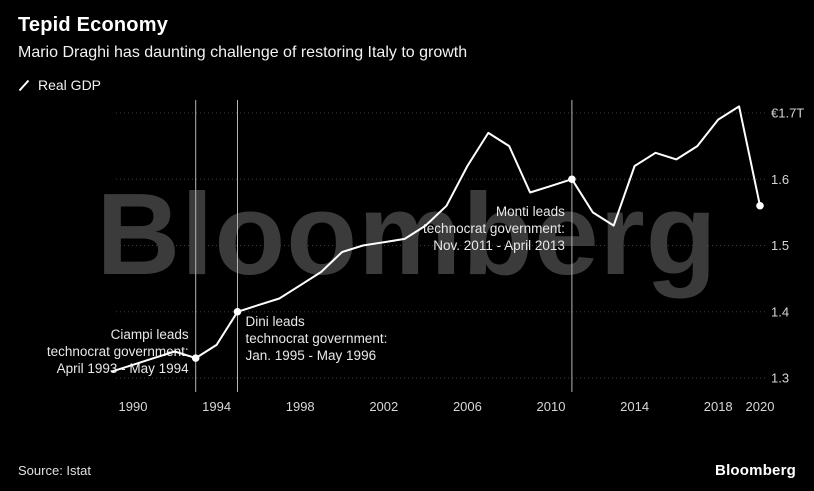 This screenshot has width=814, height=491. Describe the element at coordinates (93, 25) in the screenshot. I see `chart-title: Tepid Economy` at that location.